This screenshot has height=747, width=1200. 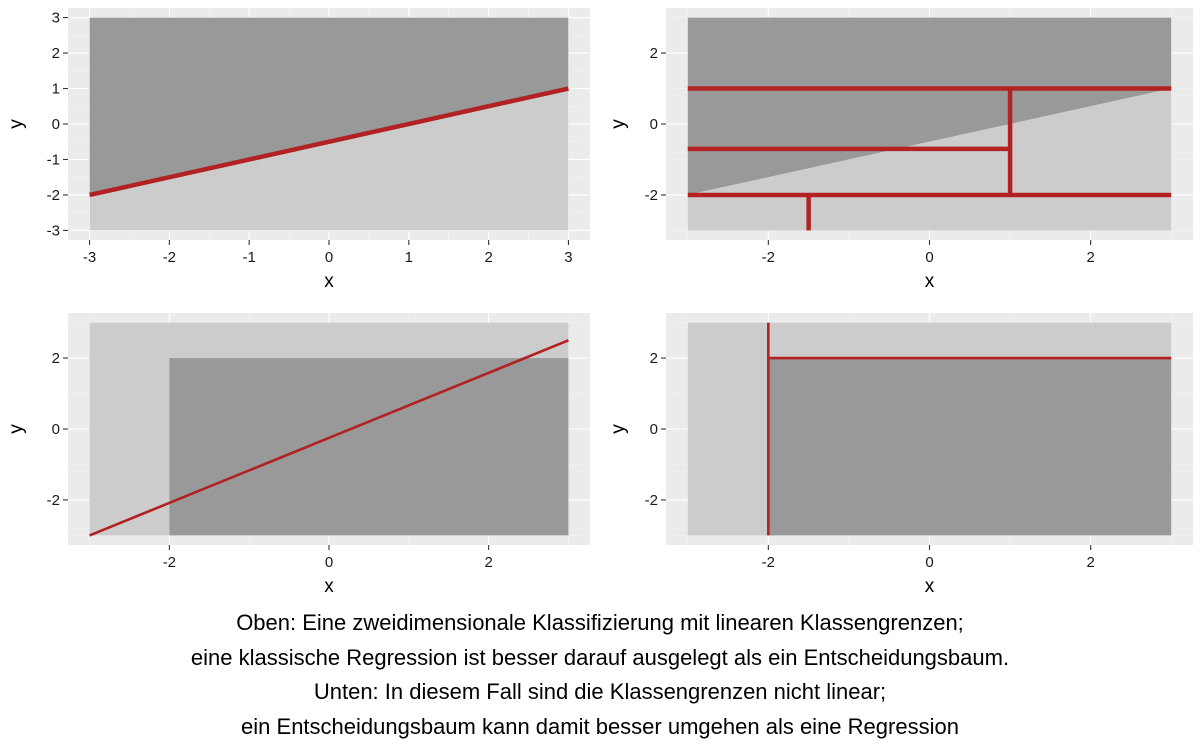 I want to click on panel-3-x-axis-label: x, so click(x=329, y=586).